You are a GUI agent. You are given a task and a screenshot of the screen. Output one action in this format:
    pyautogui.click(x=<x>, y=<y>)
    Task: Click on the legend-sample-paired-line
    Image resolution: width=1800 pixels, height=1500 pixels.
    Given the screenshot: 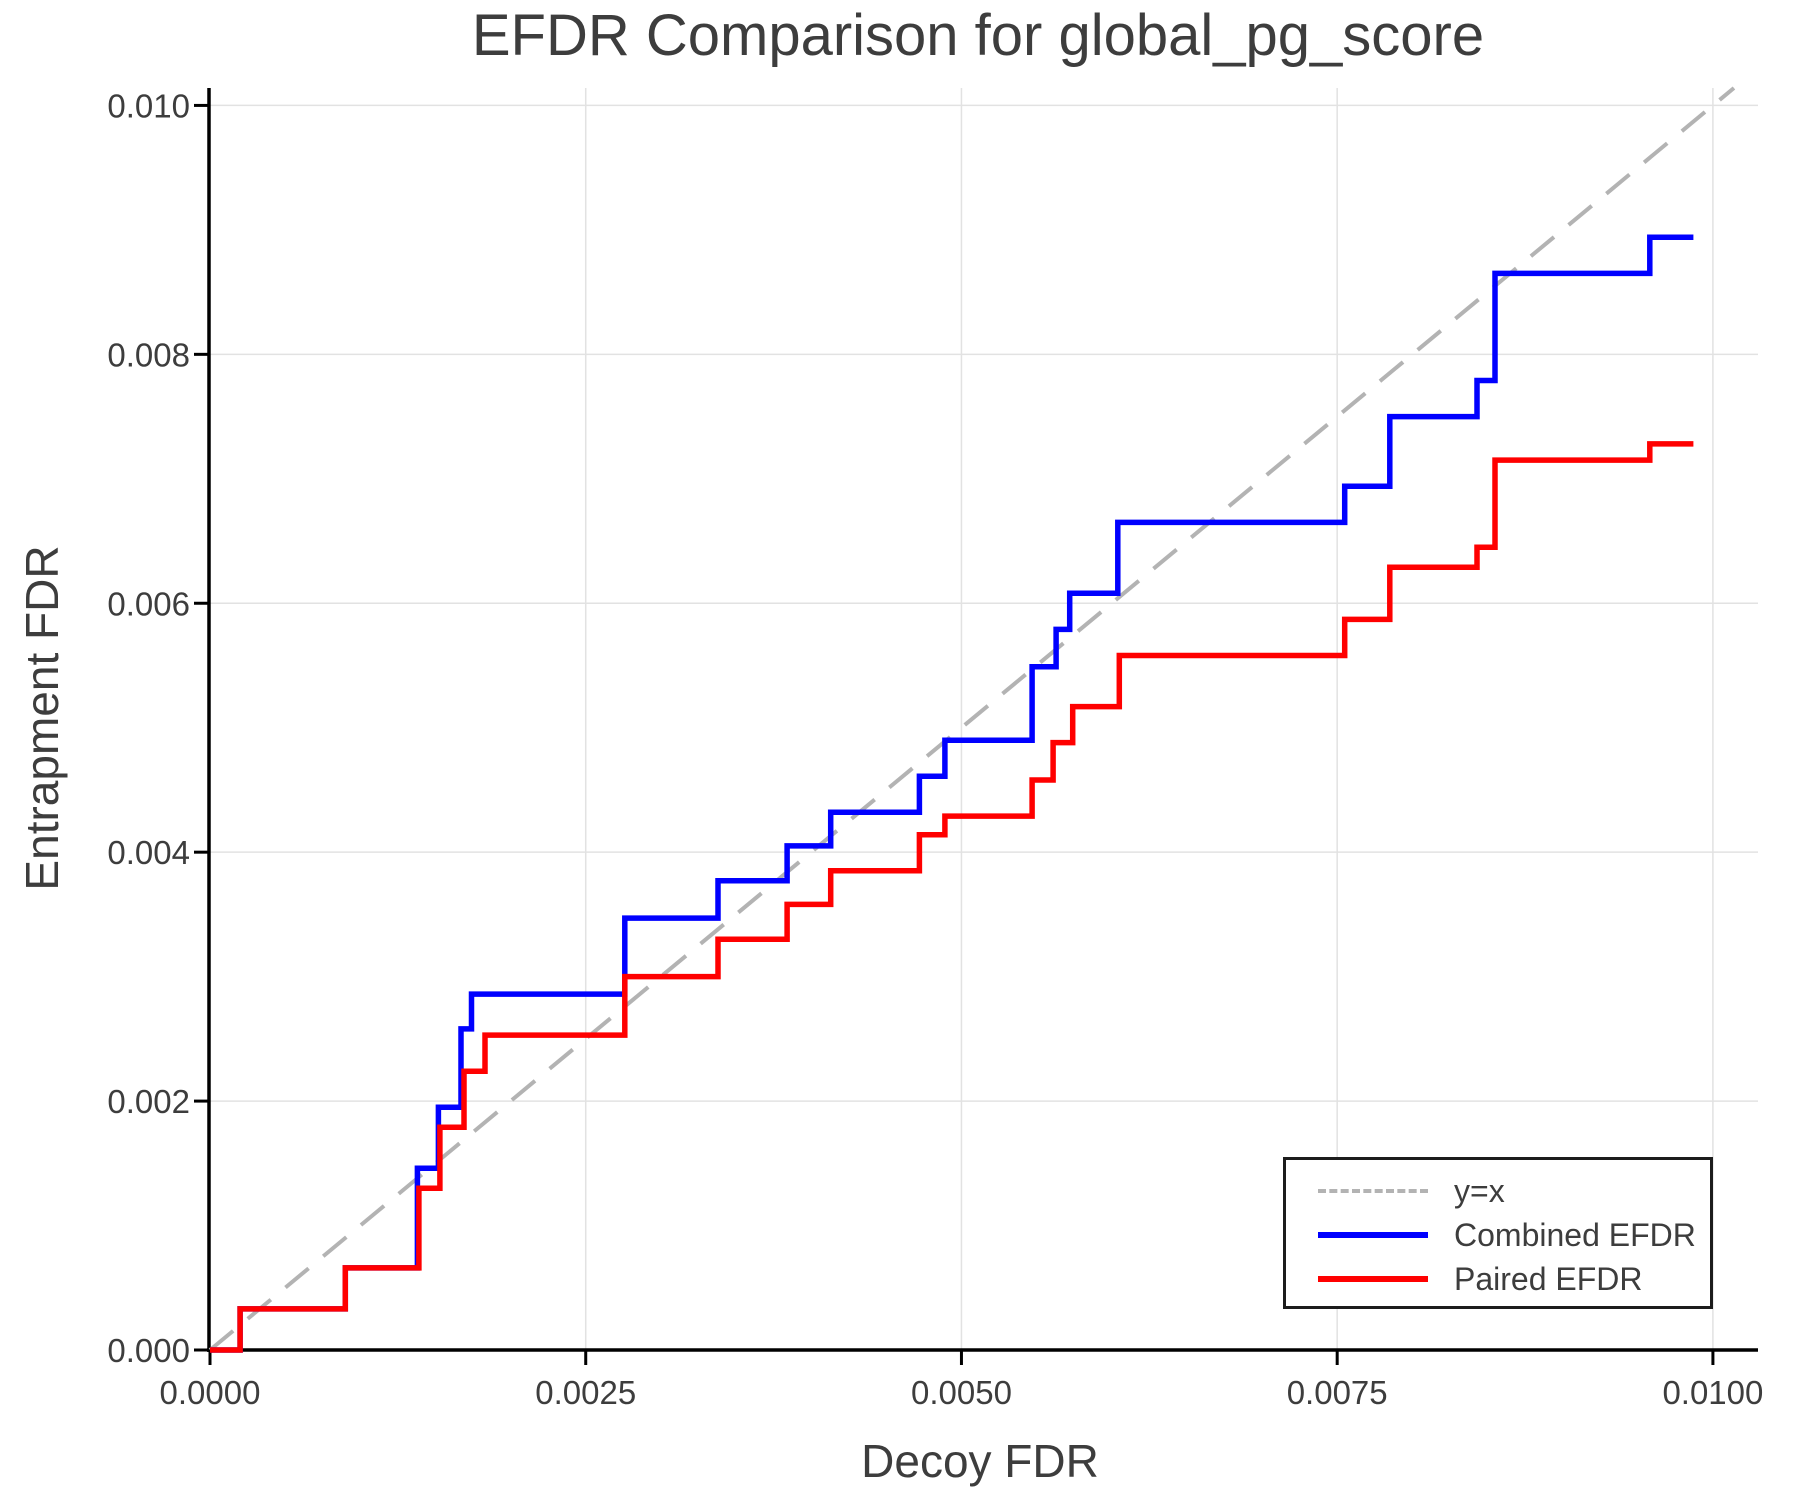 What is the action you would take?
    pyautogui.click(x=1373, y=1279)
    